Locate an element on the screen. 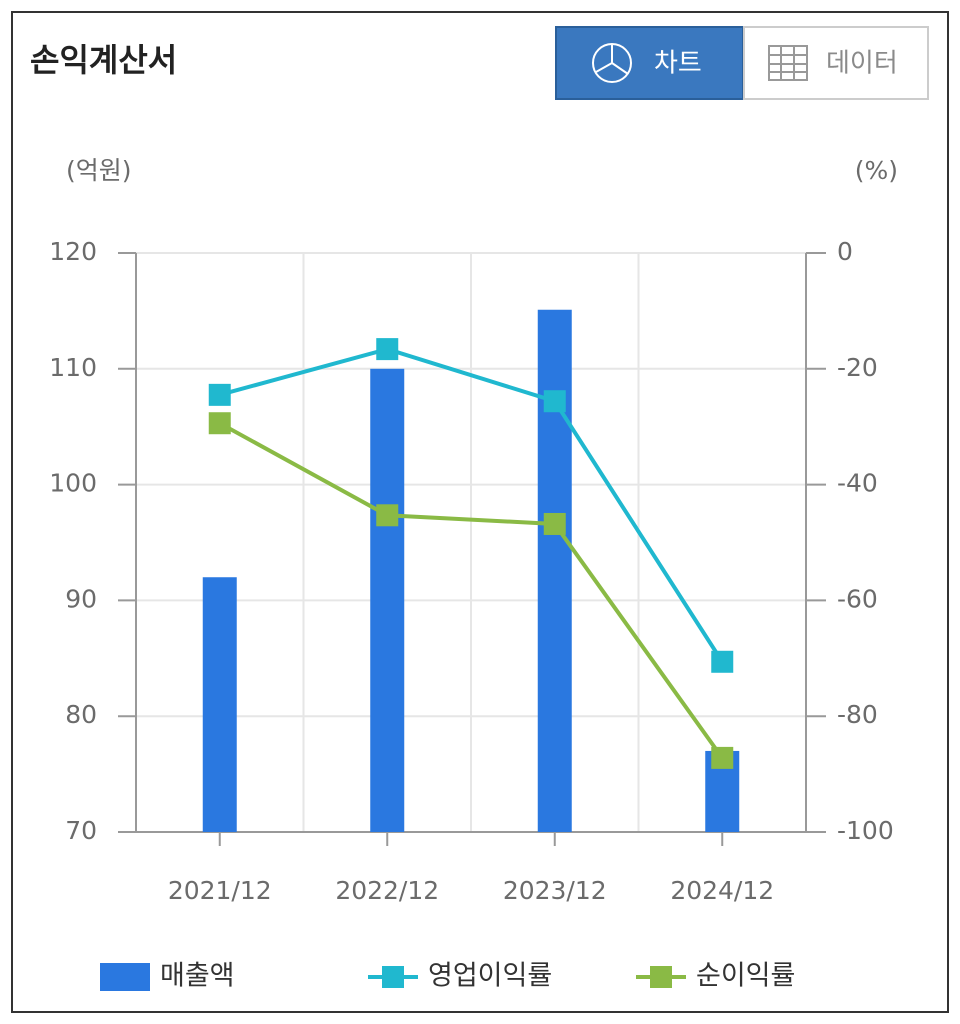 The height and width of the screenshot is (1024, 960). tab-chart: 차트 is located at coordinates (649, 63).